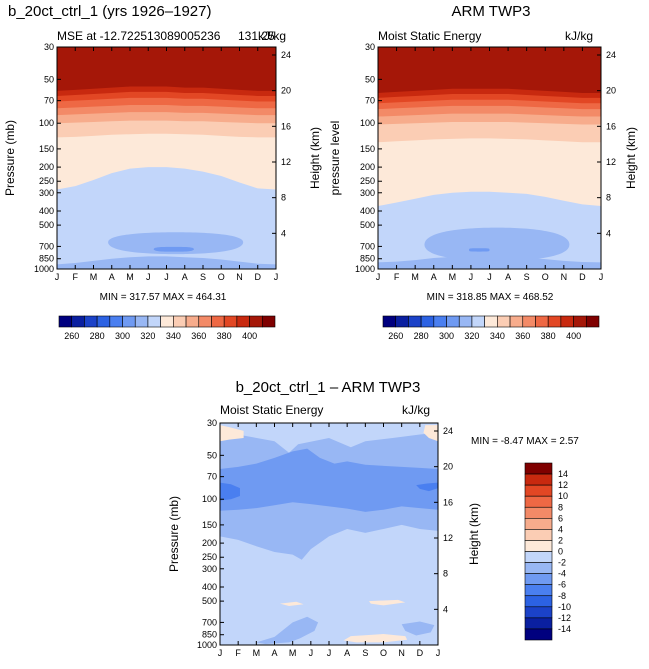 Image resolution: width=649 pixels, height=669 pixels. I want to click on x-tick-label: N, so click(564, 277).